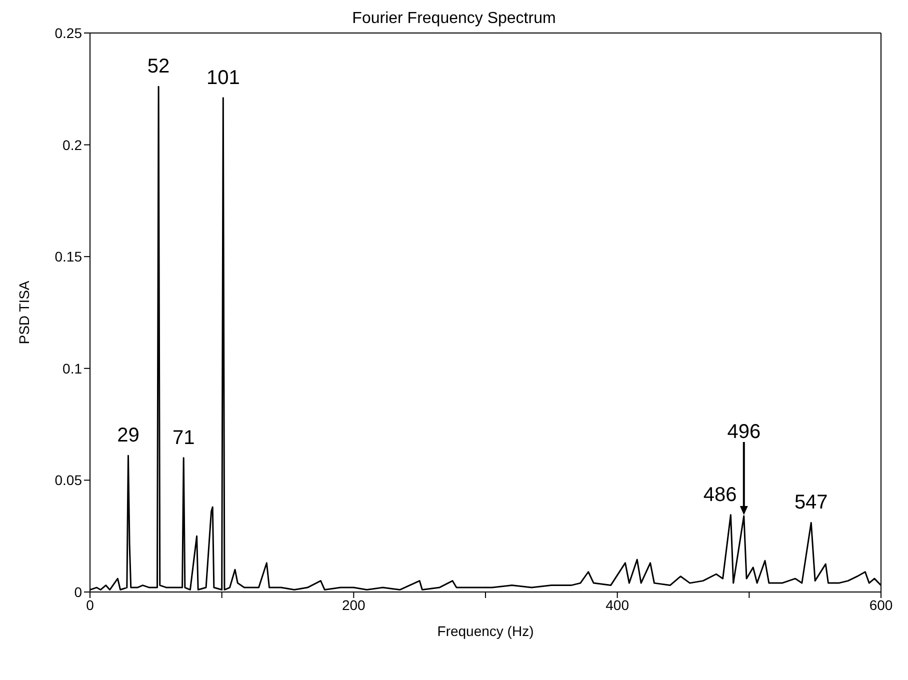 Image resolution: width=908 pixels, height=680 pixels. Describe the element at coordinates (24, 312) in the screenshot. I see `y-axis-title: PSD TISA` at that location.